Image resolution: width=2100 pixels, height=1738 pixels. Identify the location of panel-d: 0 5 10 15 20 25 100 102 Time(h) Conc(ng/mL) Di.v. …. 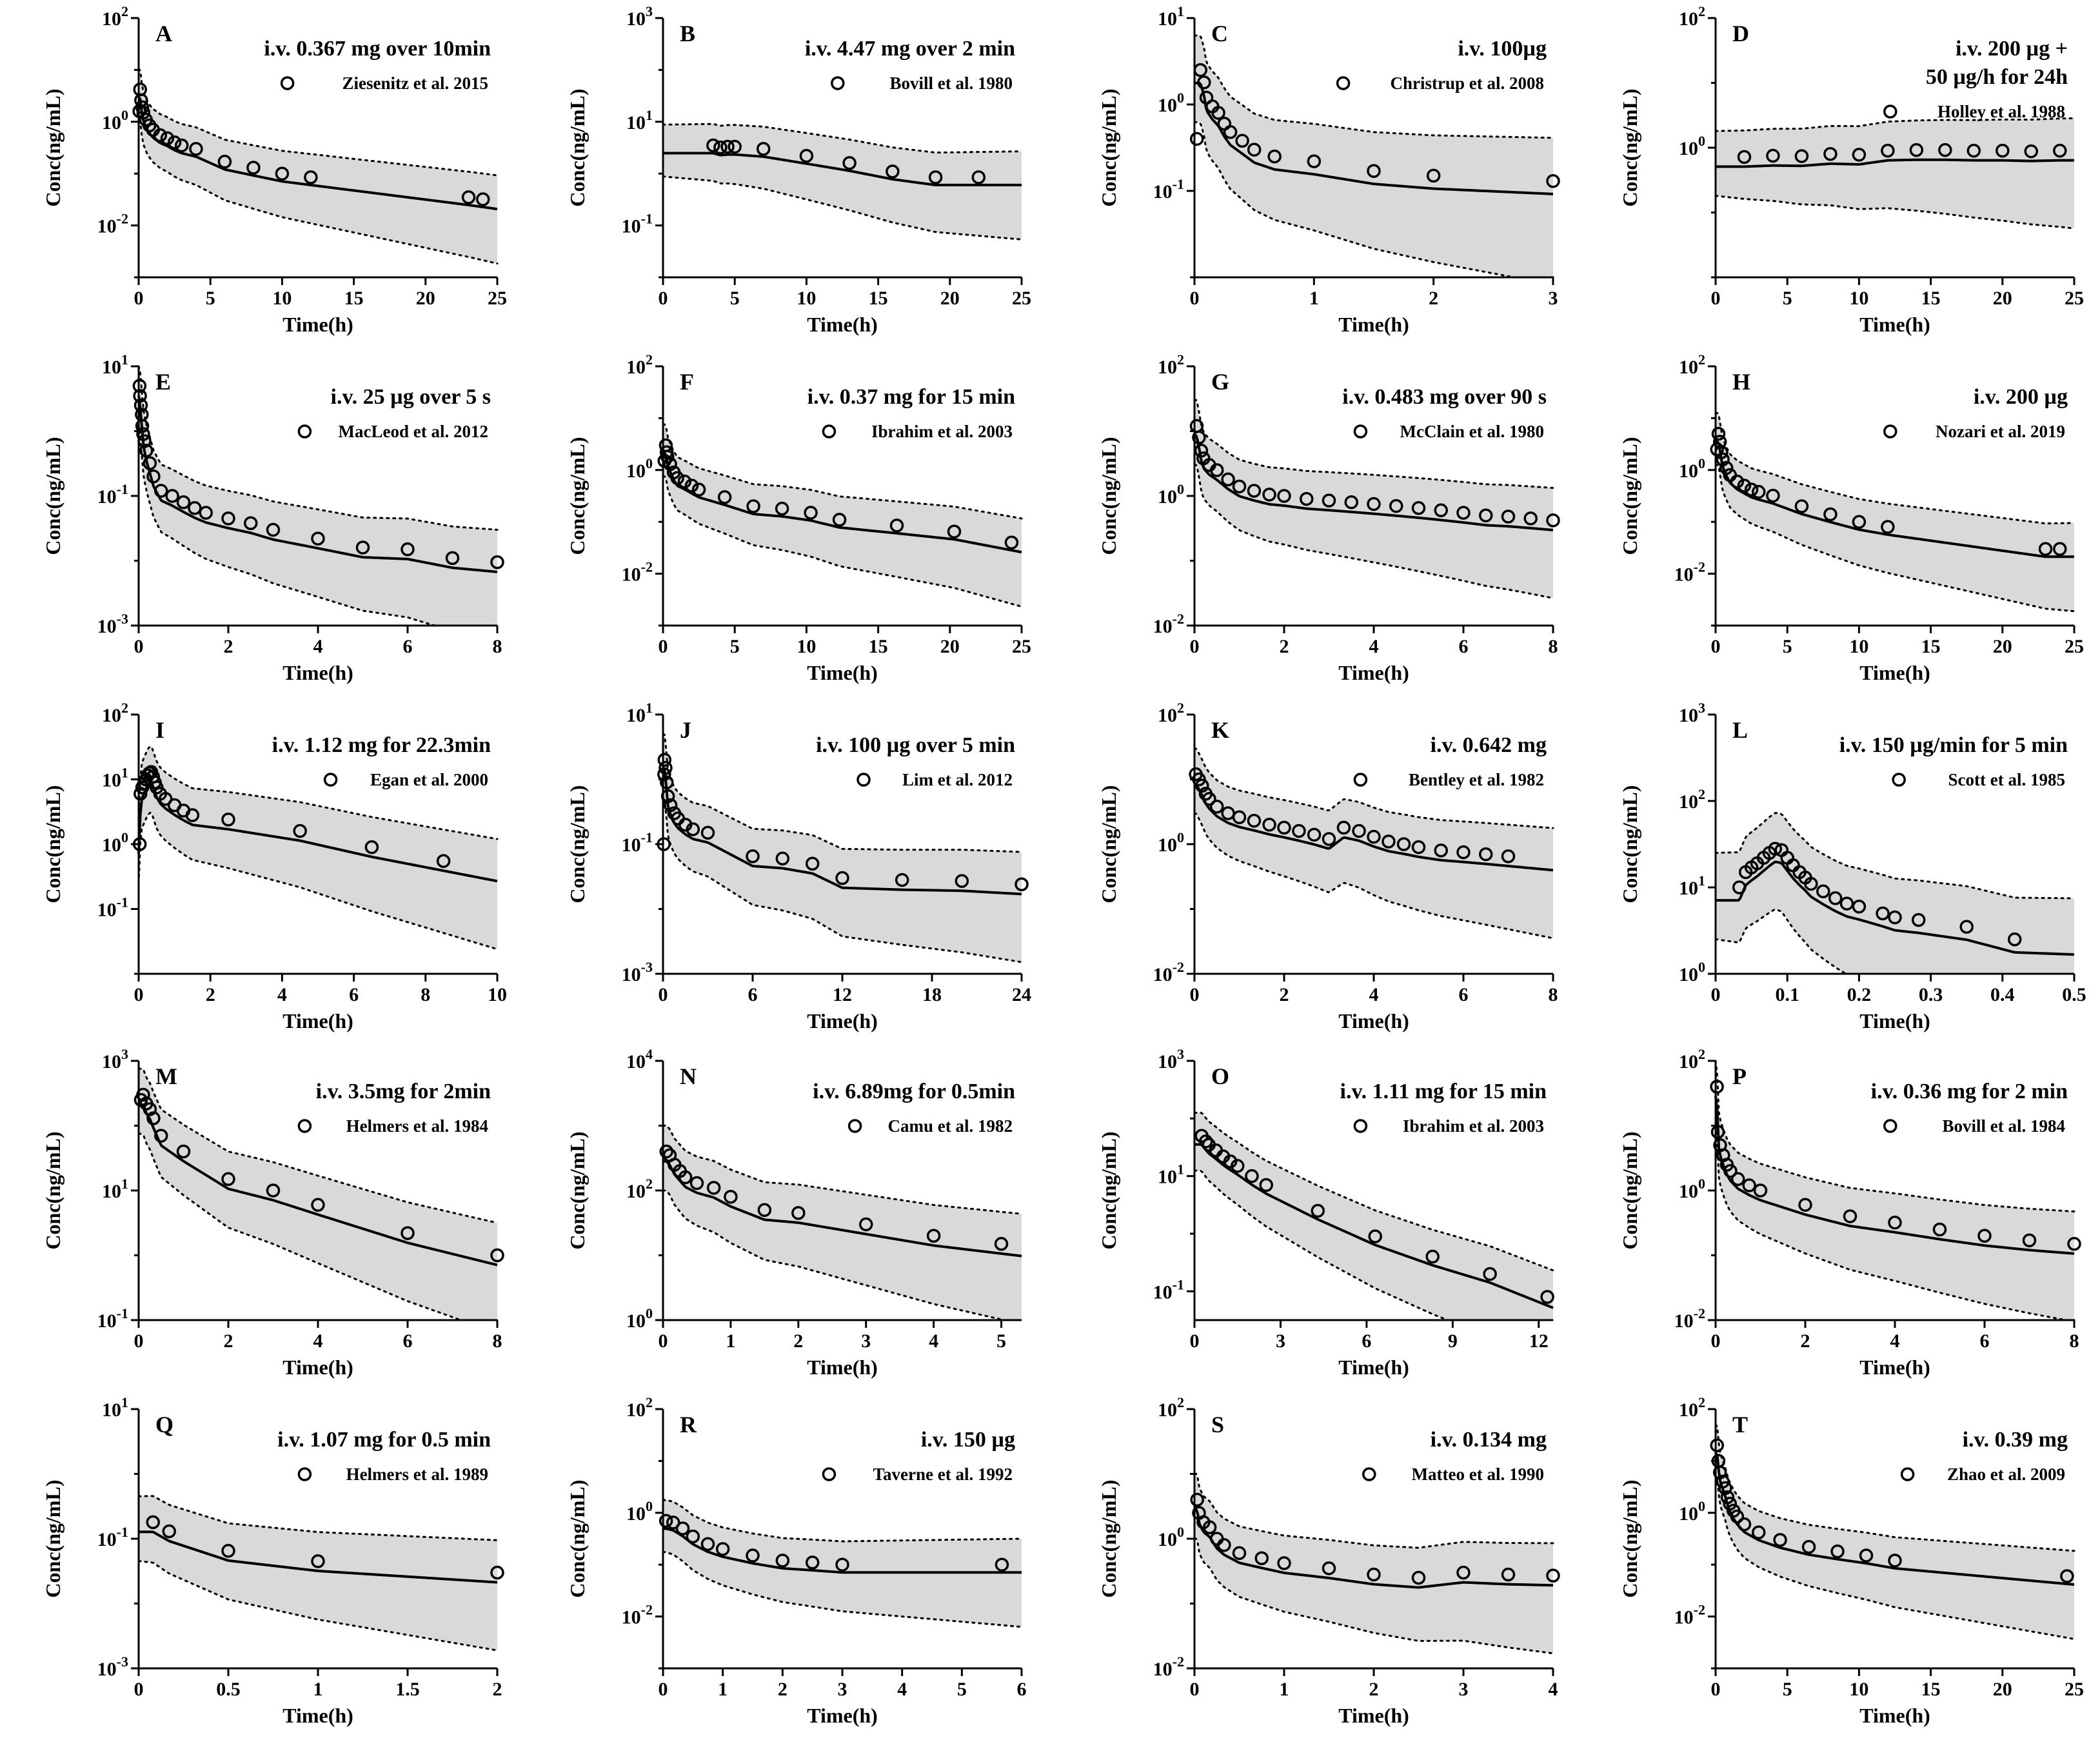
(1851, 169).